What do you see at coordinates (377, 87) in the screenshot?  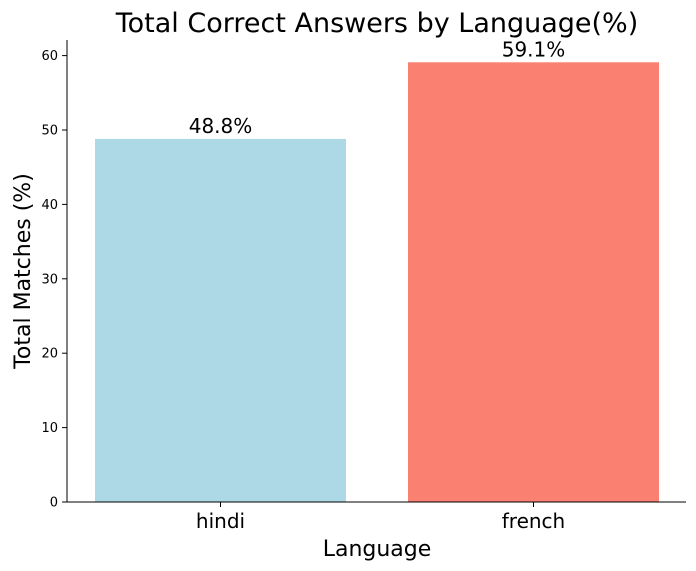 I see `data-labels-group: 48.8% 59.1%` at bounding box center [377, 87].